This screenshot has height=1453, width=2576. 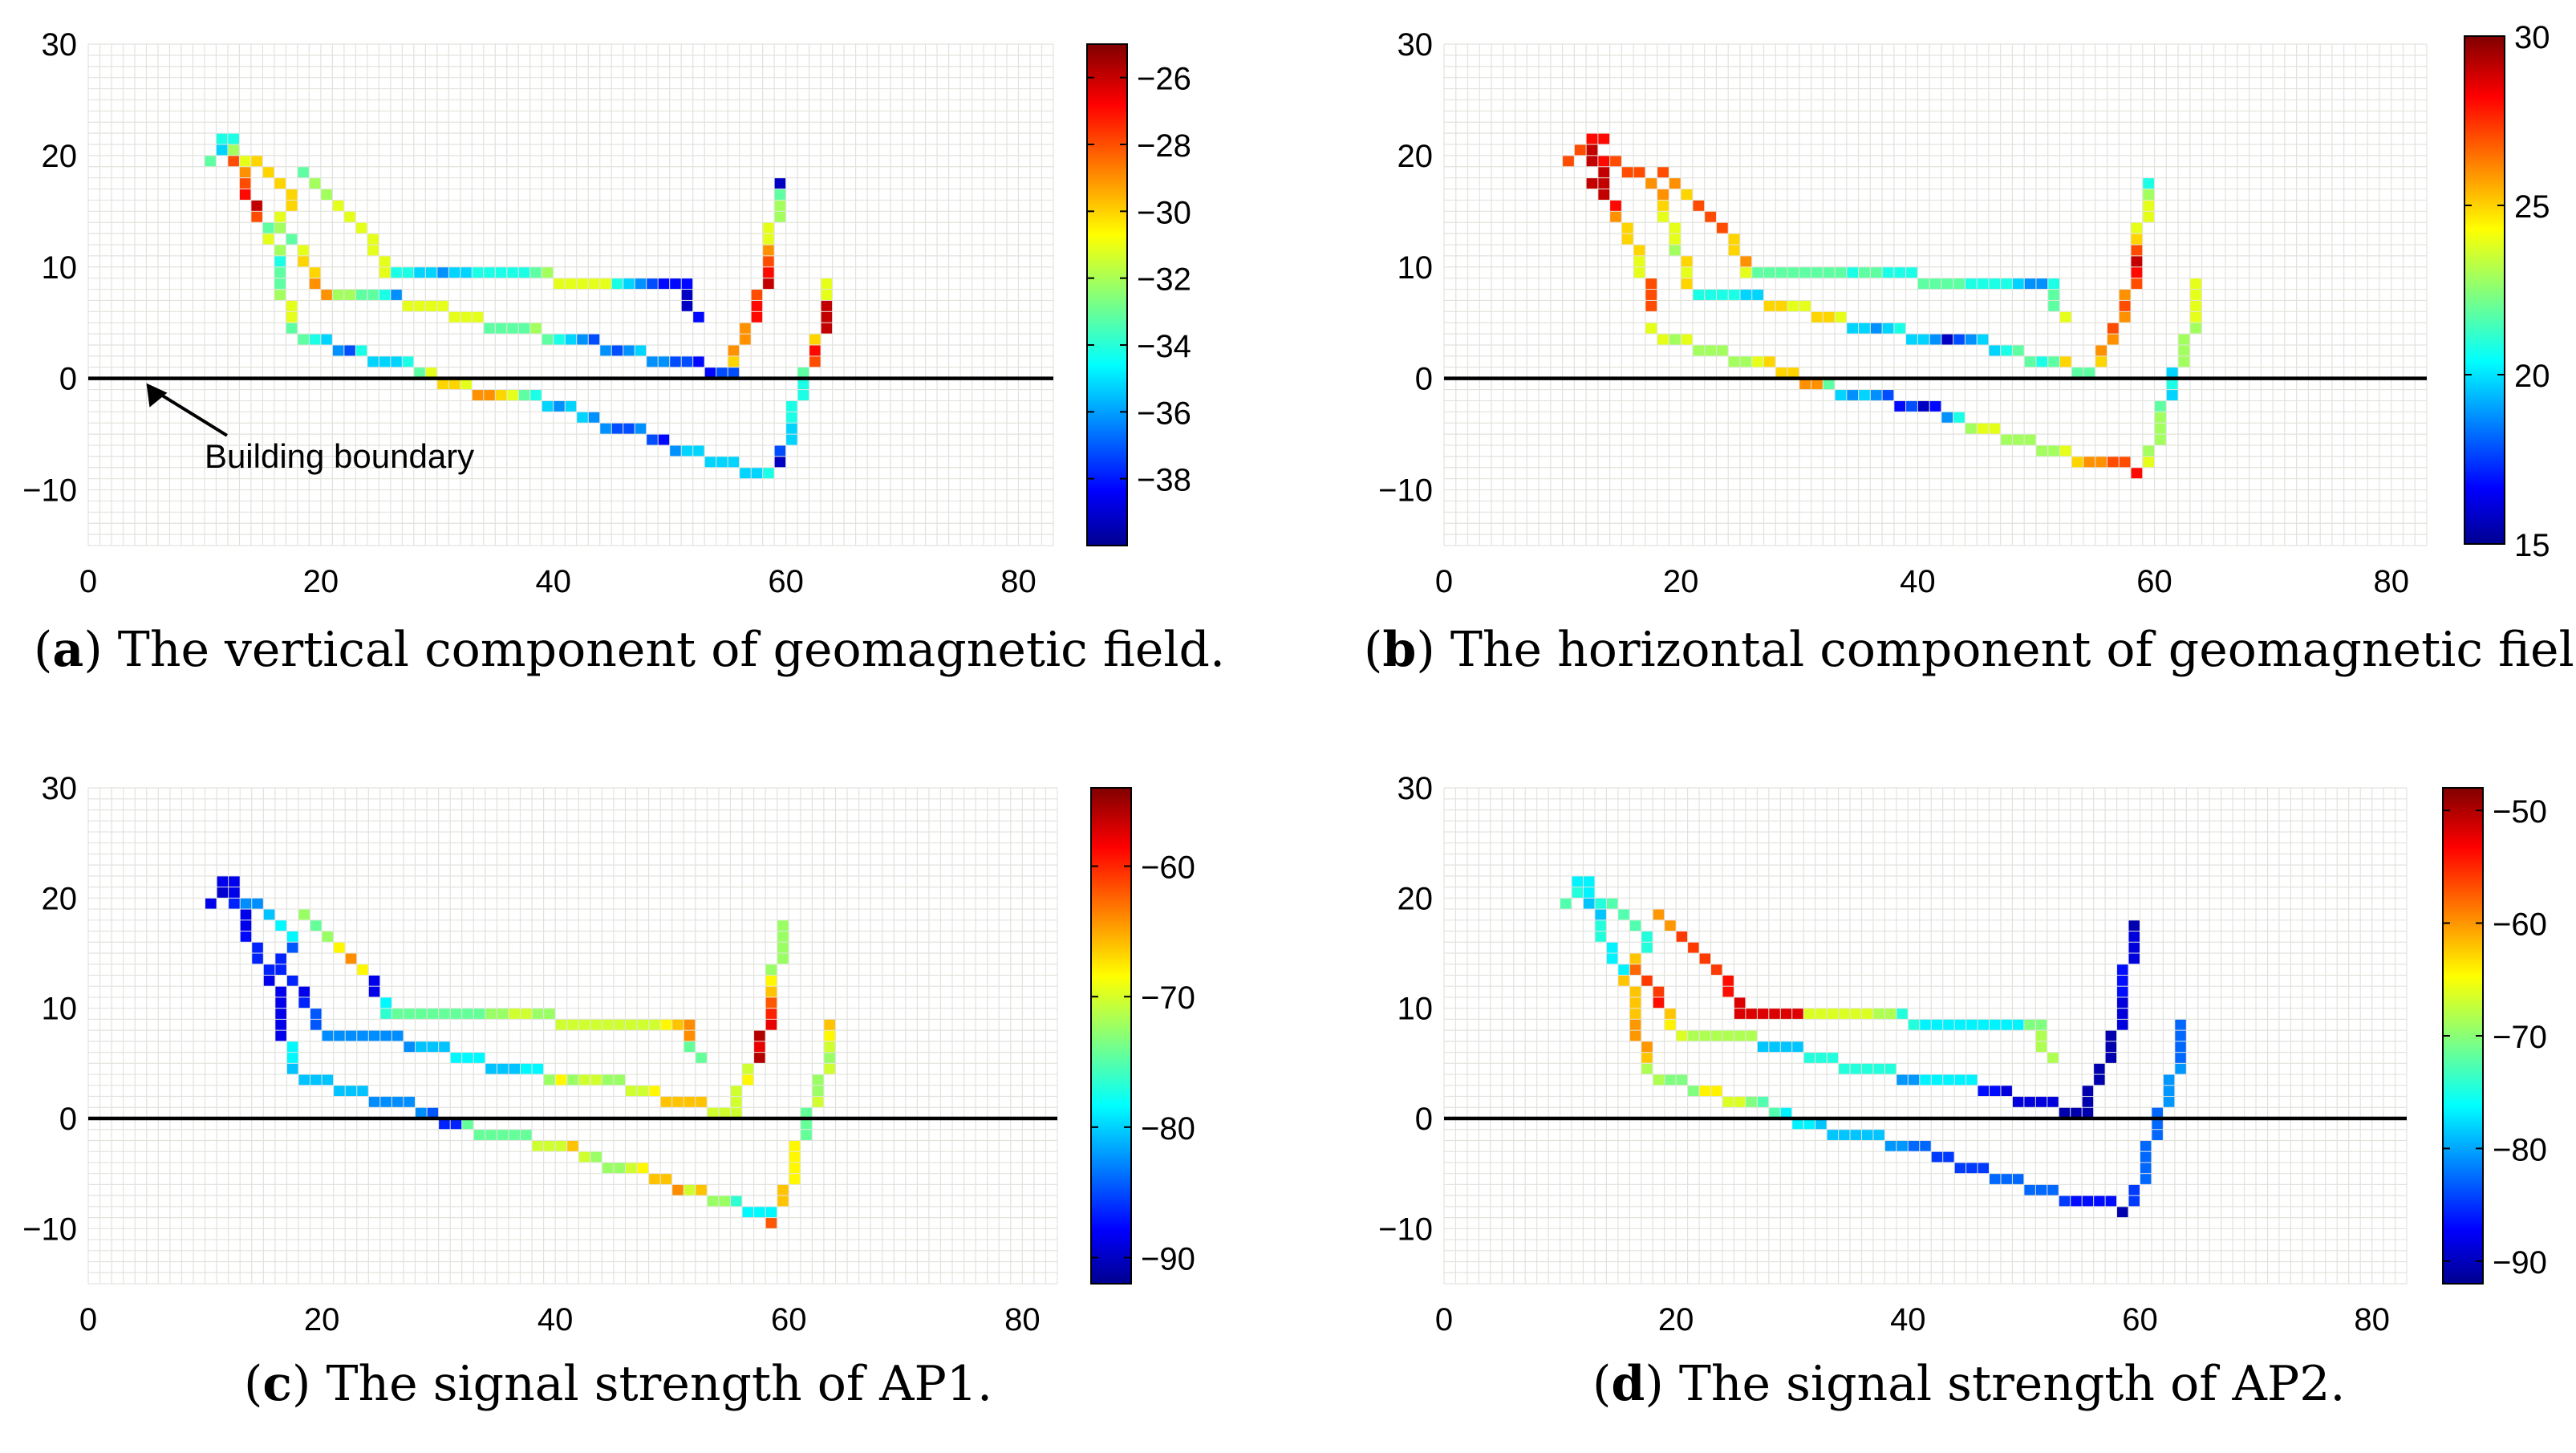 What do you see at coordinates (1168, 868) in the screenshot?
I see `colorbar-tick-label: −60` at bounding box center [1168, 868].